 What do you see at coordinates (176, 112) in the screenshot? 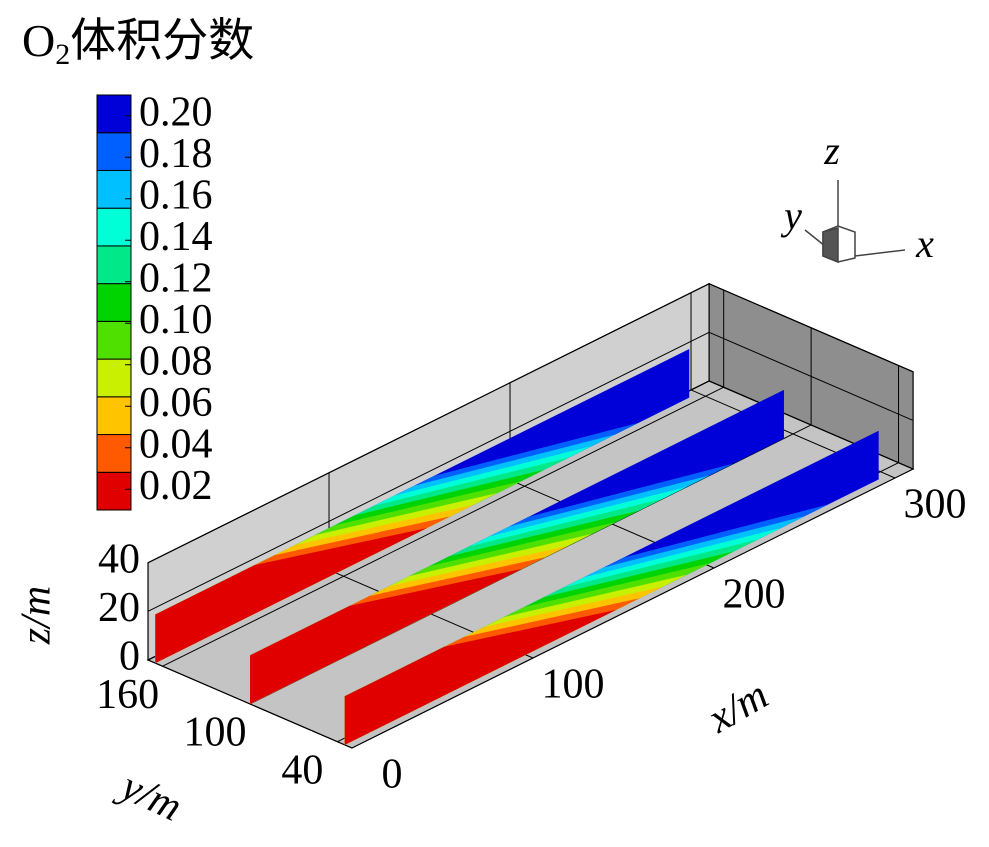
I see `colorbar-label: 0.20` at bounding box center [176, 112].